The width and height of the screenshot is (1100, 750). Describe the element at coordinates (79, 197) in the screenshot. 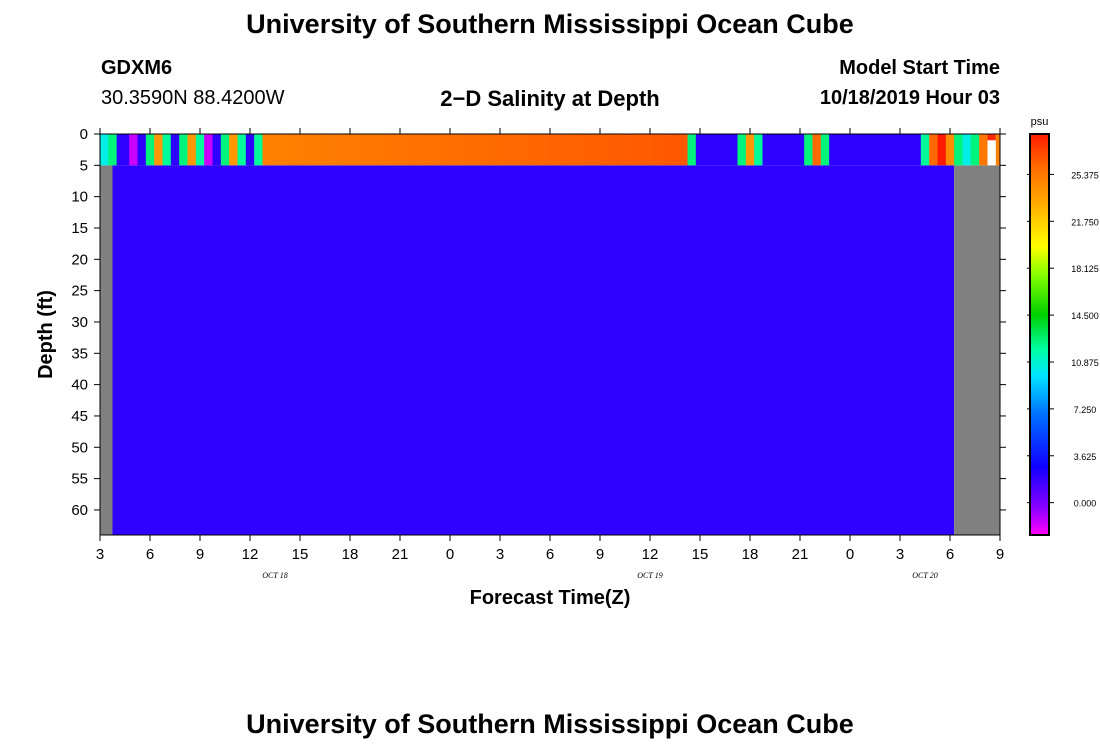

I see `y-tick-label: 10` at that location.